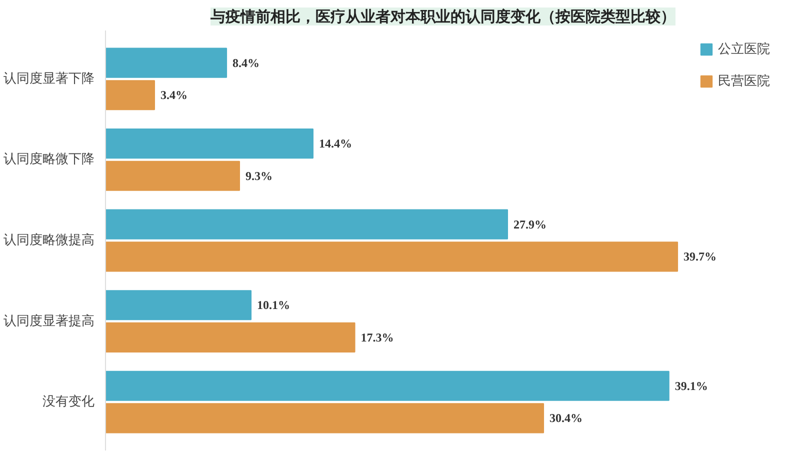  Describe the element at coordinates (49, 320) in the screenshot. I see `y-tick-label: 认同度显著提高` at that location.